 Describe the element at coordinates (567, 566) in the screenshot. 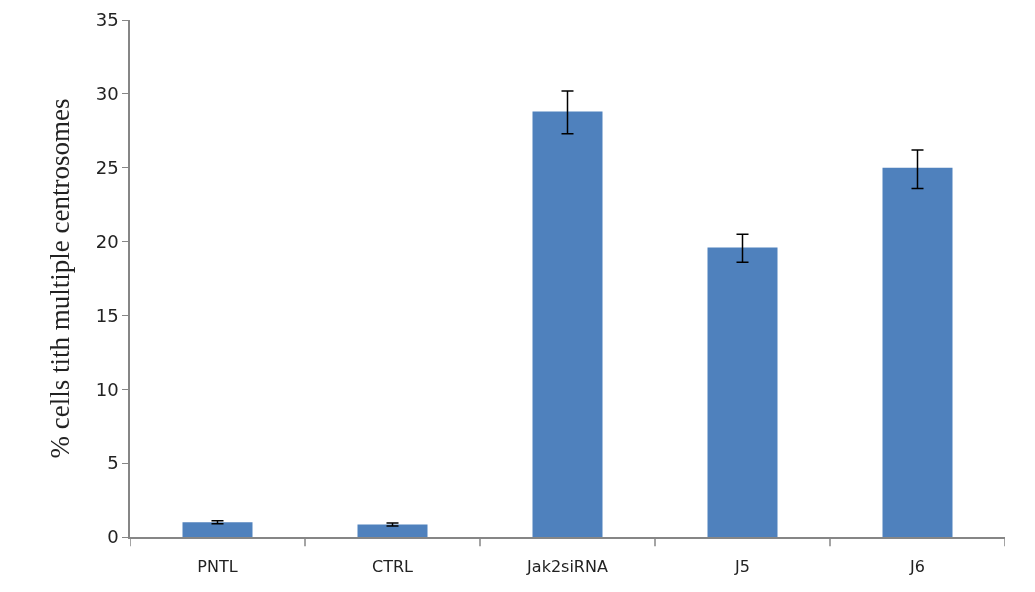

I see `x-tick-label: Jak2siRNA` at that location.